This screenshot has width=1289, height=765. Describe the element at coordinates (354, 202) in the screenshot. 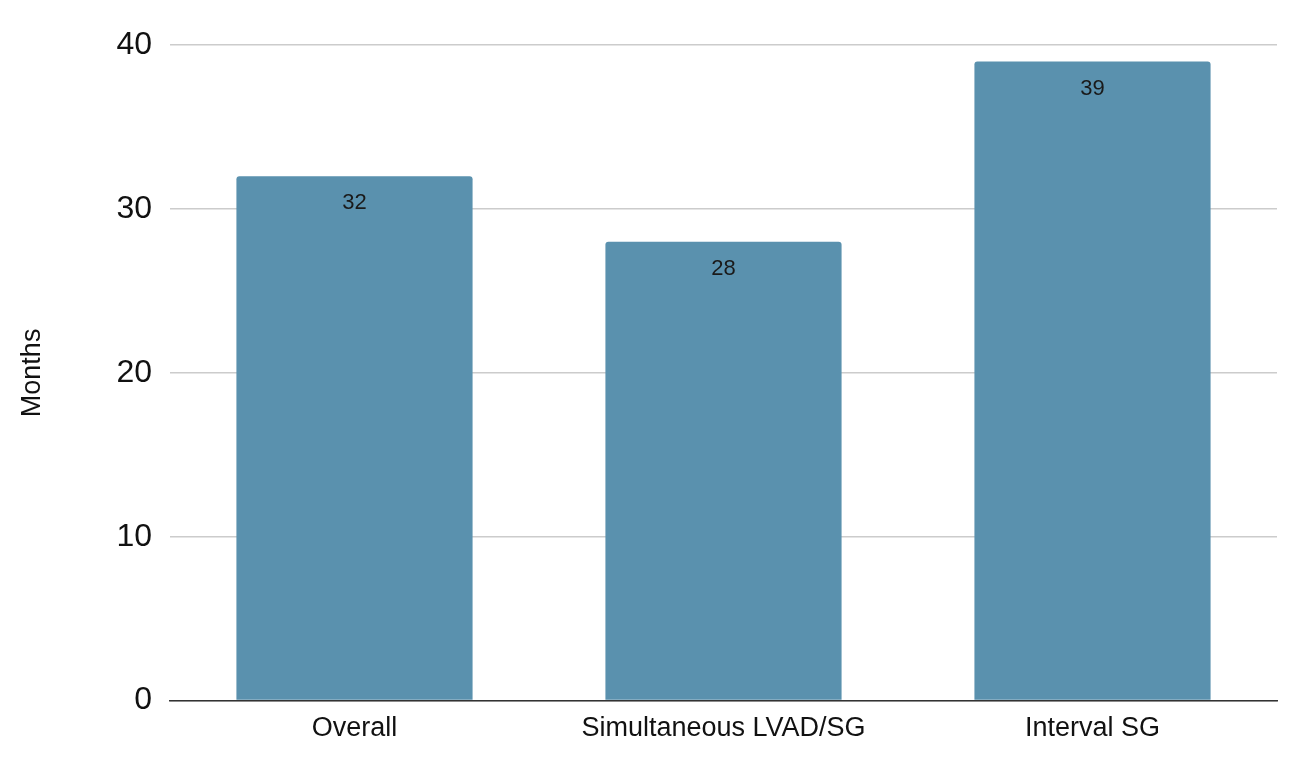

I see `data-label: 32` at that location.